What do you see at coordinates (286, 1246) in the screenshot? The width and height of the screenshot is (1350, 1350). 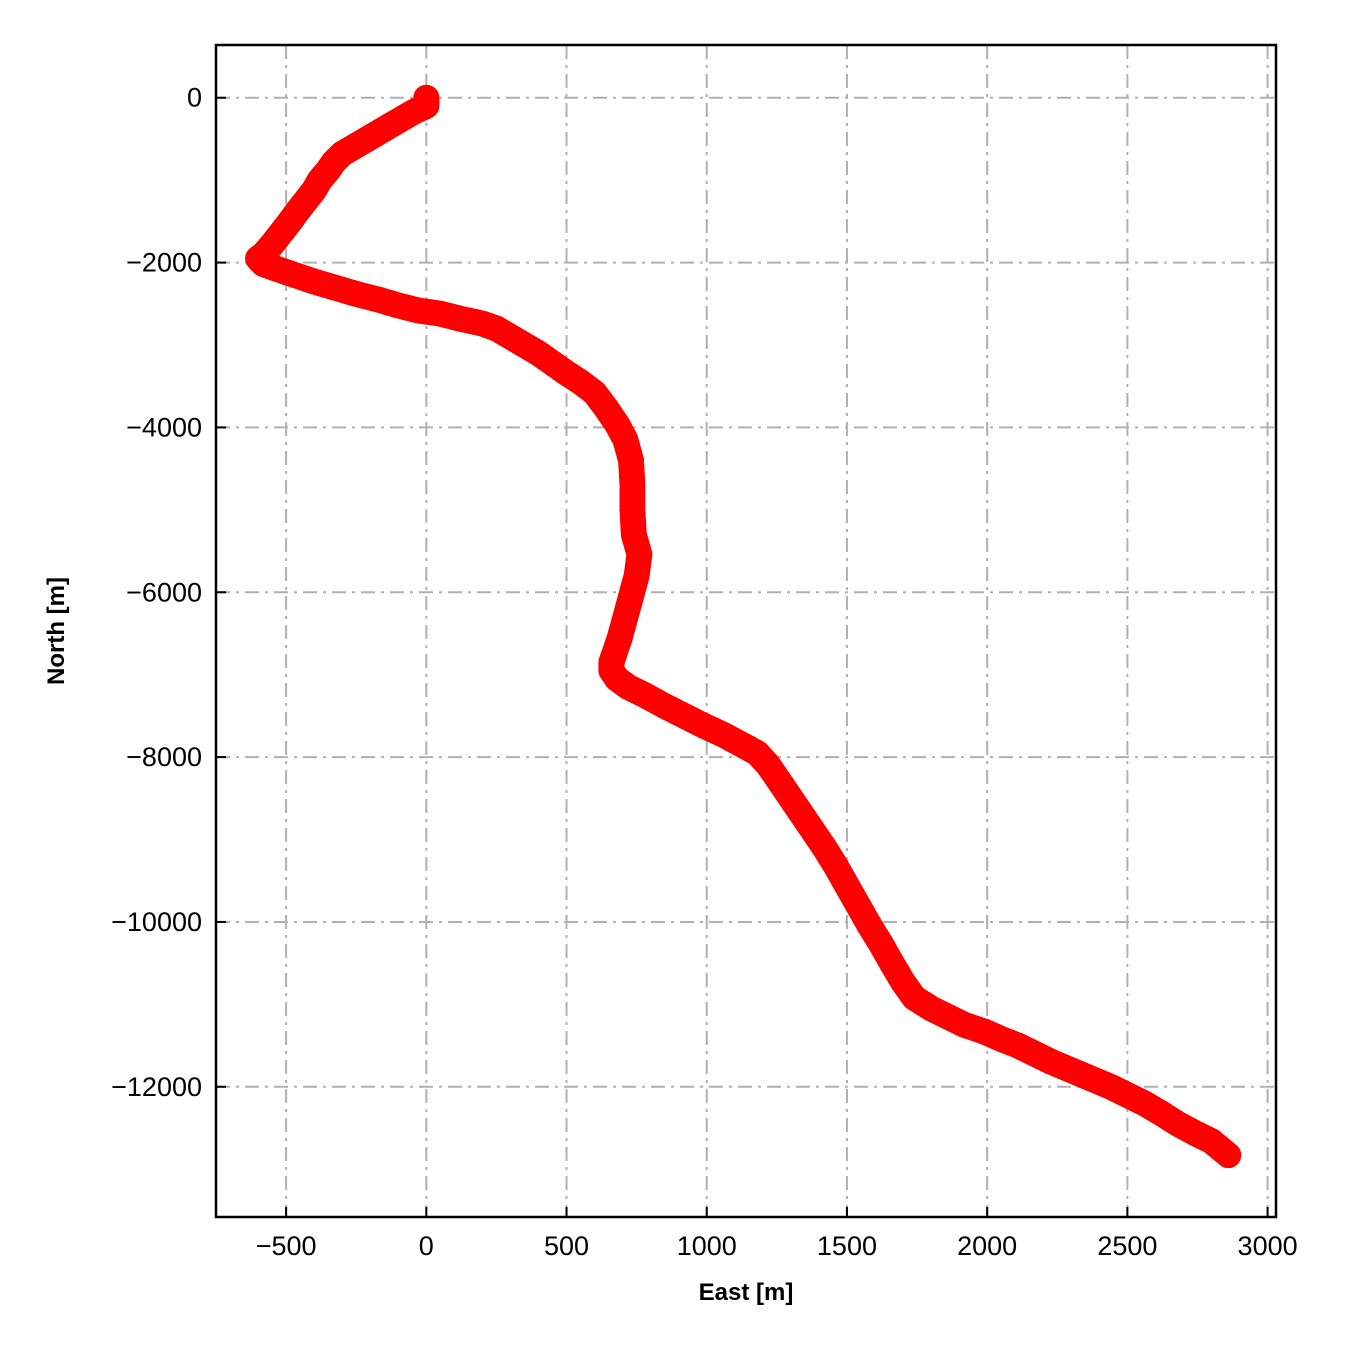 I see `x-tick-label: −500` at bounding box center [286, 1246].